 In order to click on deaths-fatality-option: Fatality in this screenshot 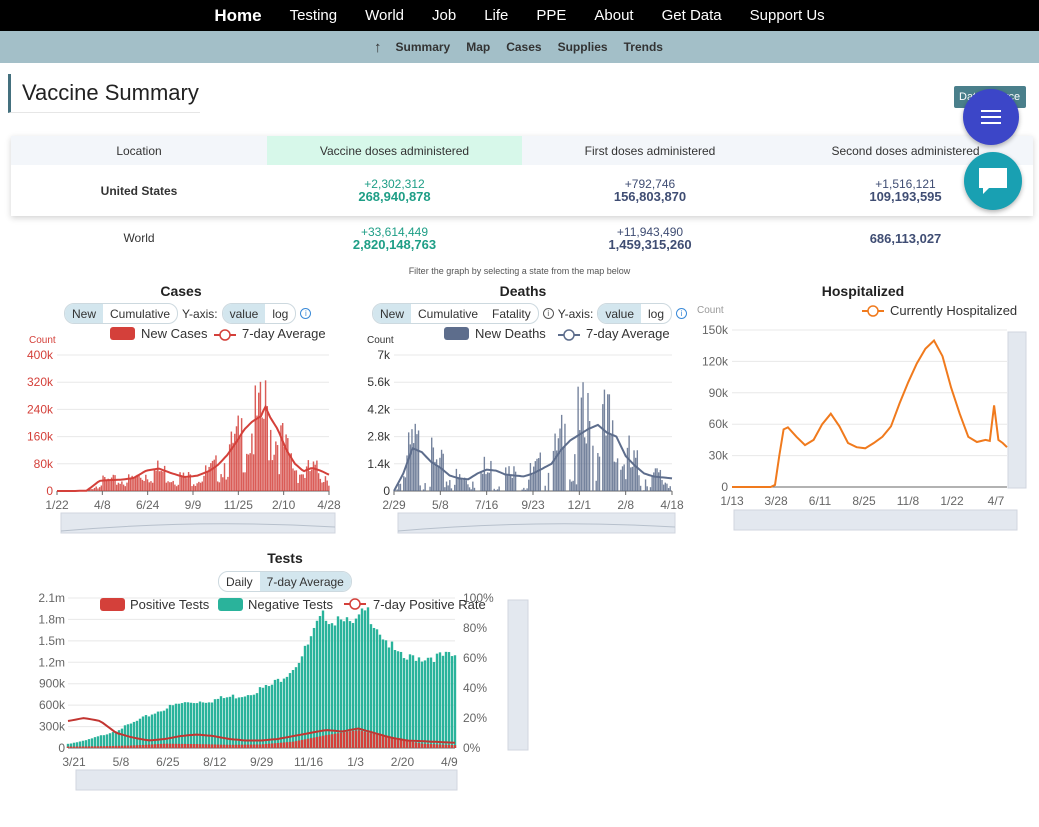, I will do `click(511, 314)`.